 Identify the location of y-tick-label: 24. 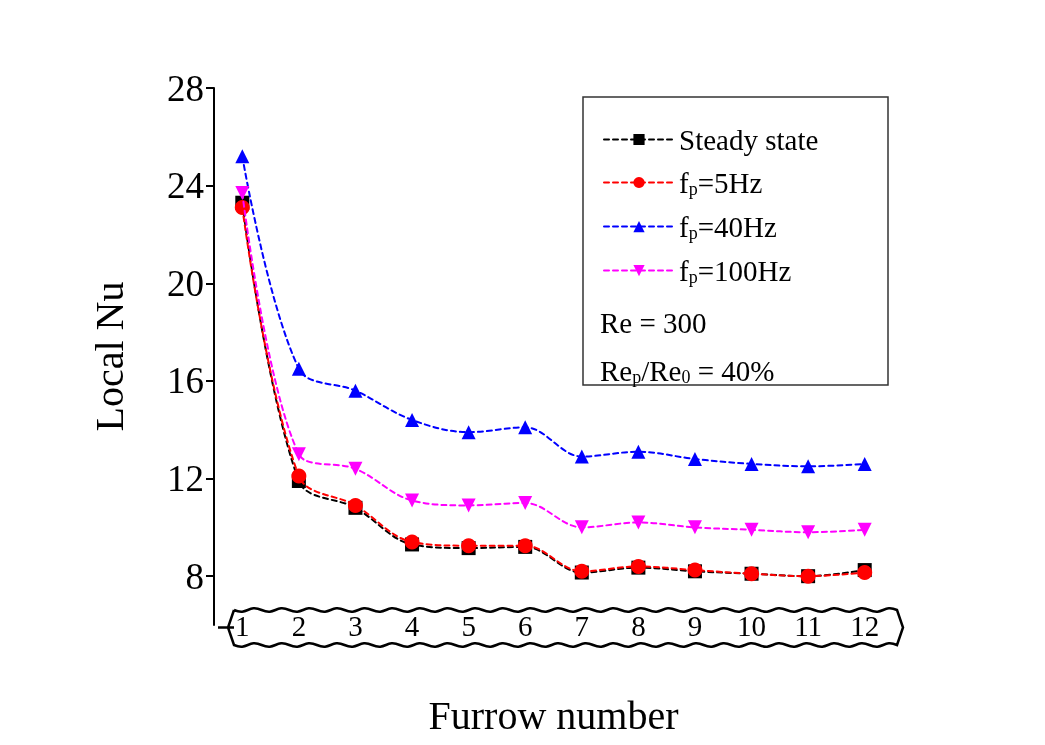
(185, 186).